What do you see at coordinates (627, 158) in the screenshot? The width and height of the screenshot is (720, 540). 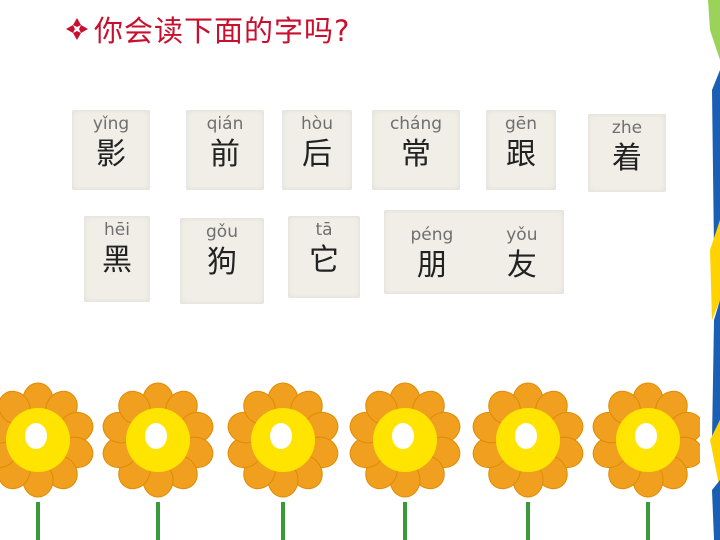 I see `hanzi-label: 着` at bounding box center [627, 158].